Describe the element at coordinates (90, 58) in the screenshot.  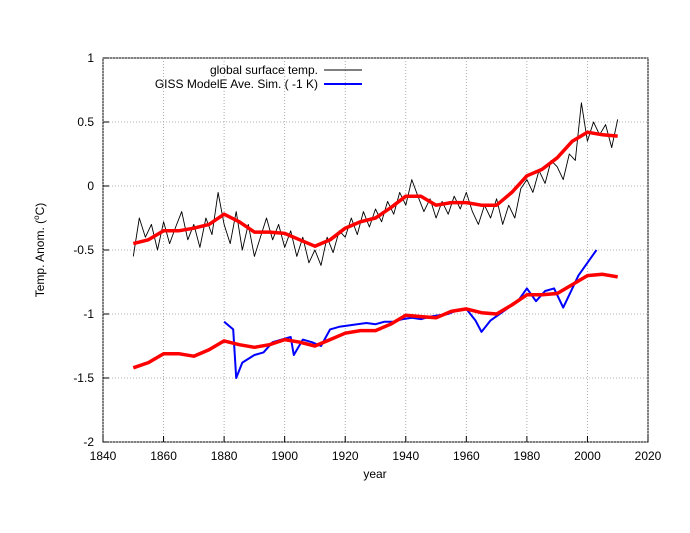
I see `y-tick-label: 1` at that location.